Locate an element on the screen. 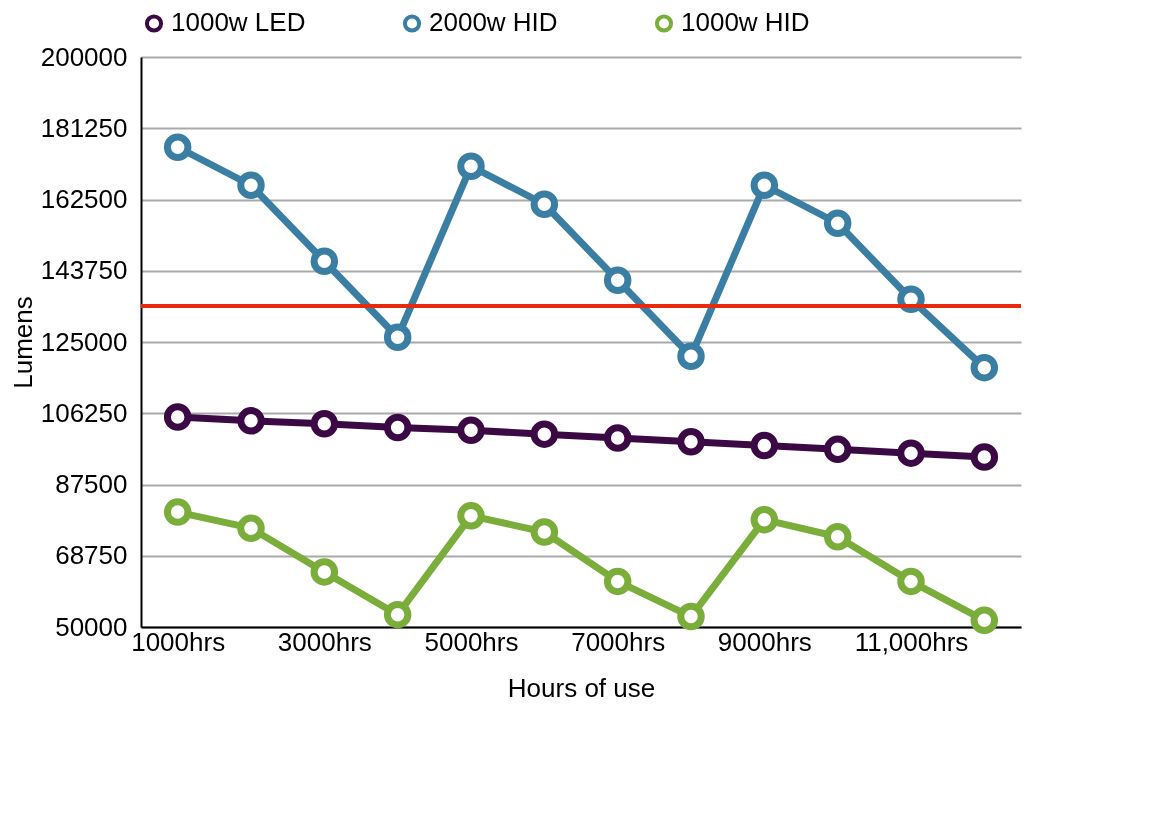  y-tick-label: 106250 is located at coordinates (84, 412).